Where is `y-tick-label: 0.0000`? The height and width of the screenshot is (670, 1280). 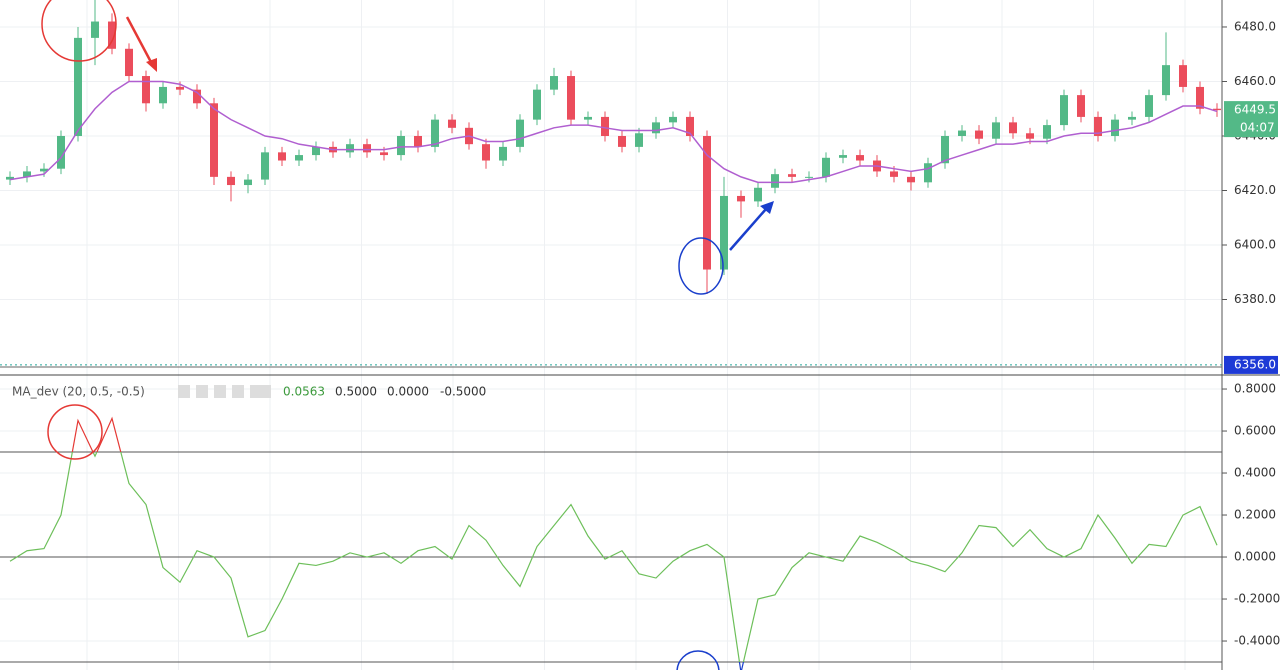
y-tick-label: 0.0000 is located at coordinates (1255, 557).